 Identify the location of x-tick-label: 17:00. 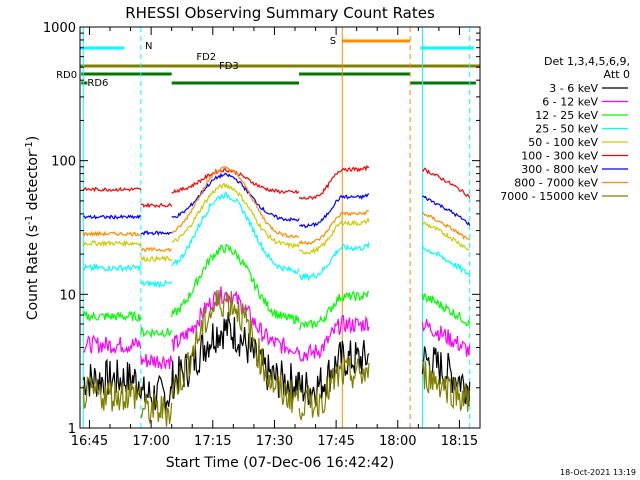
(150, 441).